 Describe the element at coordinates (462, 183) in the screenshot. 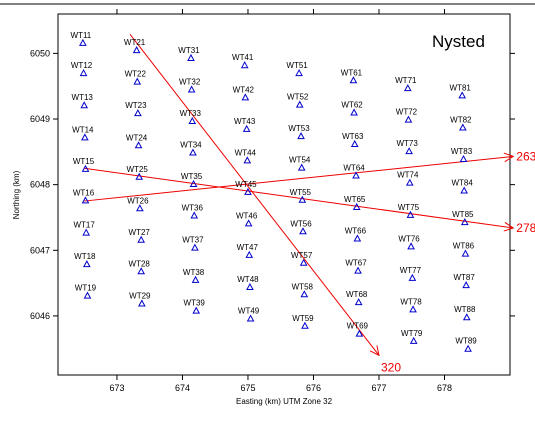

I see `turbine-label-wt84: WT84` at that location.